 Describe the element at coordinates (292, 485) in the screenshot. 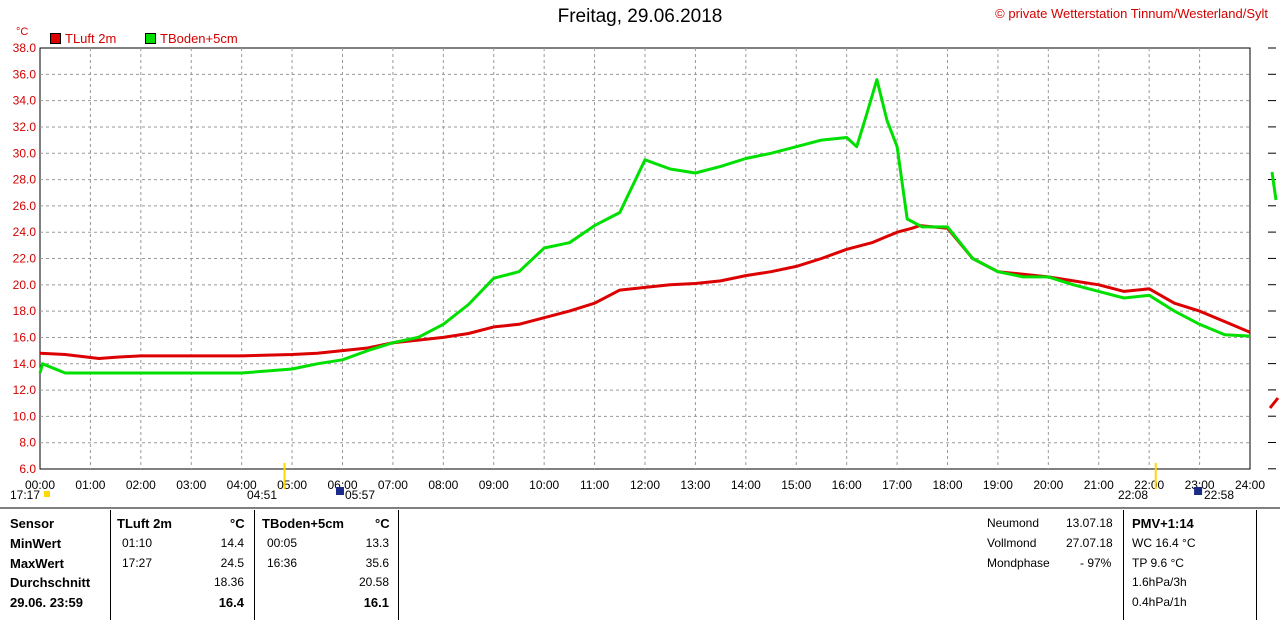

I see `x-tick-label: 05:00` at that location.